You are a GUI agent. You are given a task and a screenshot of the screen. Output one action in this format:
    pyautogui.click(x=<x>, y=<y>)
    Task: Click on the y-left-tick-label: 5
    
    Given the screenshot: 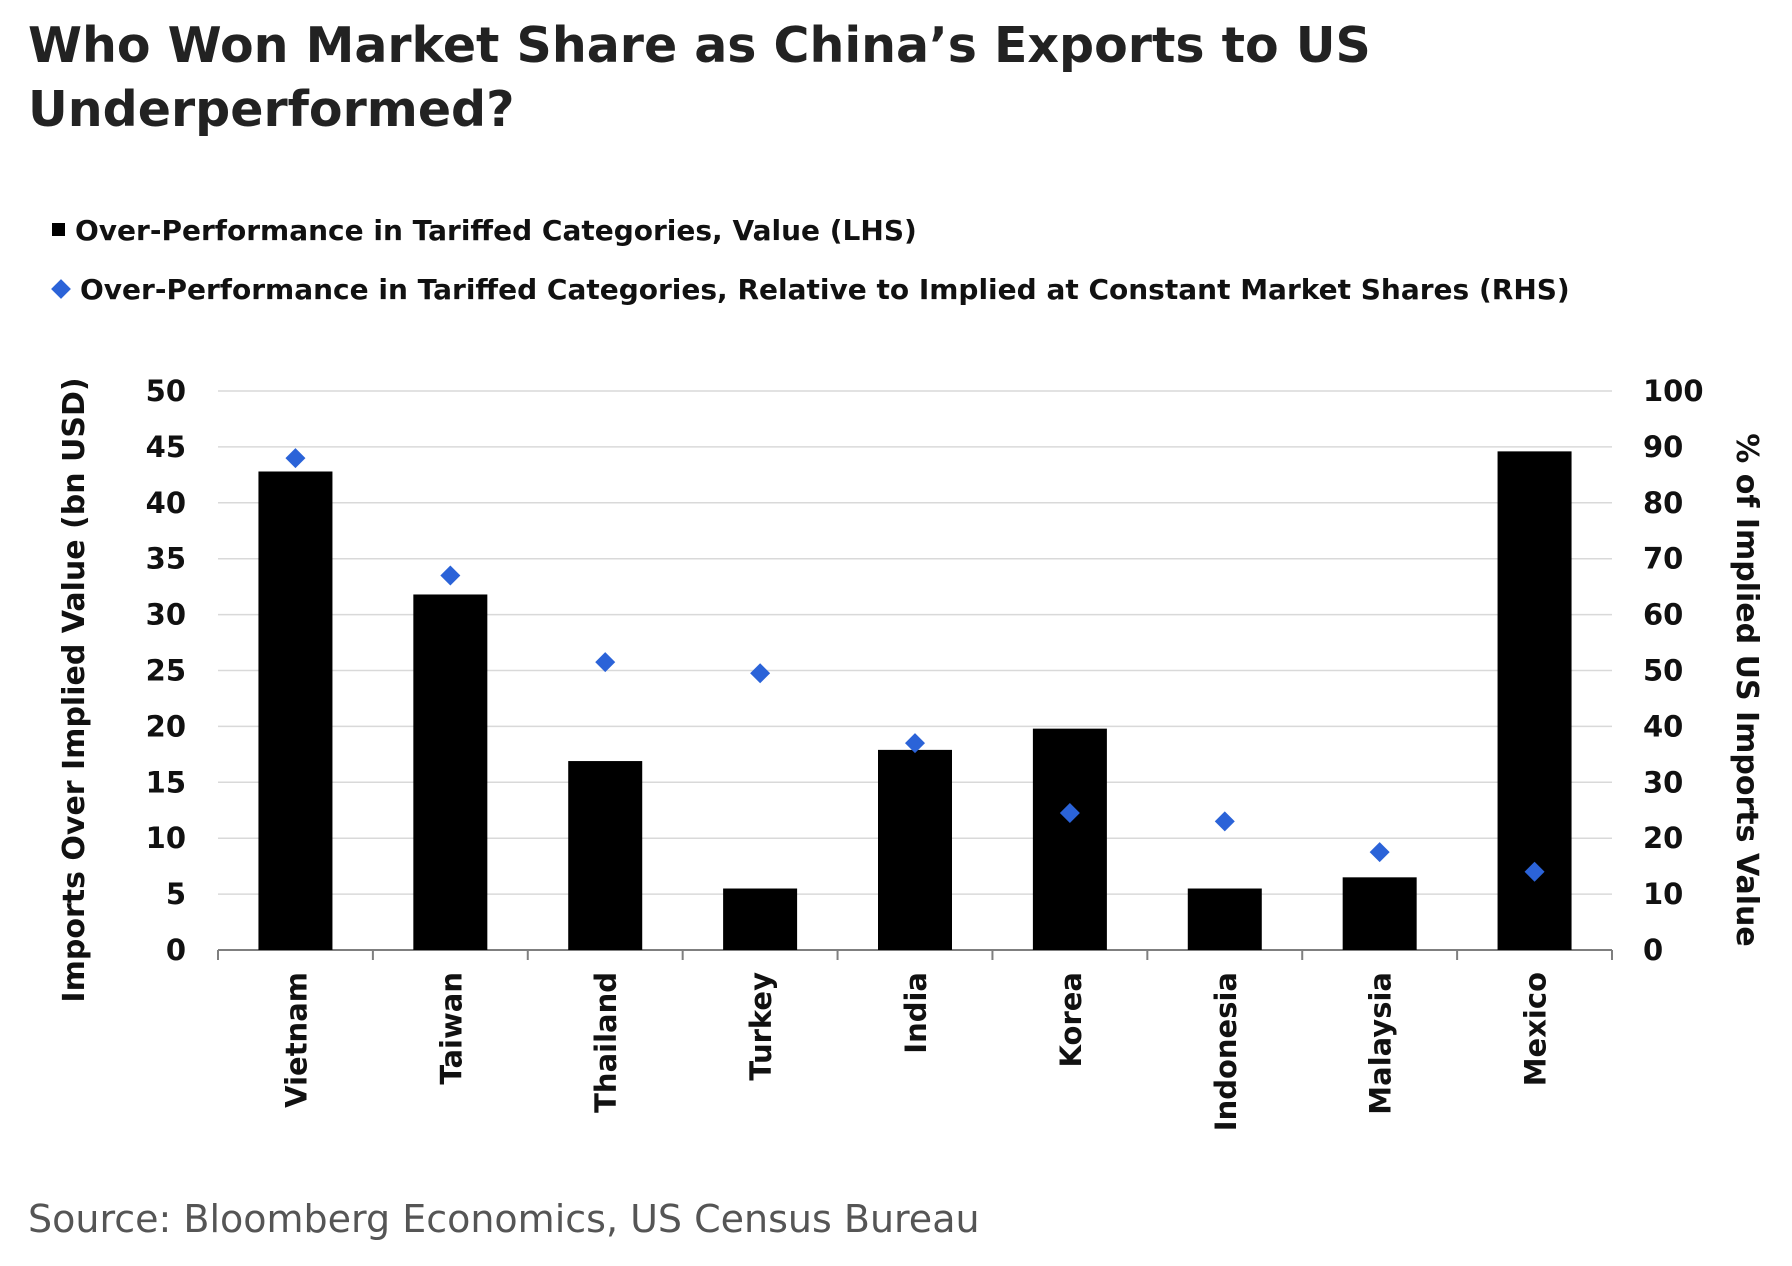 What is the action you would take?
    pyautogui.click(x=176, y=894)
    